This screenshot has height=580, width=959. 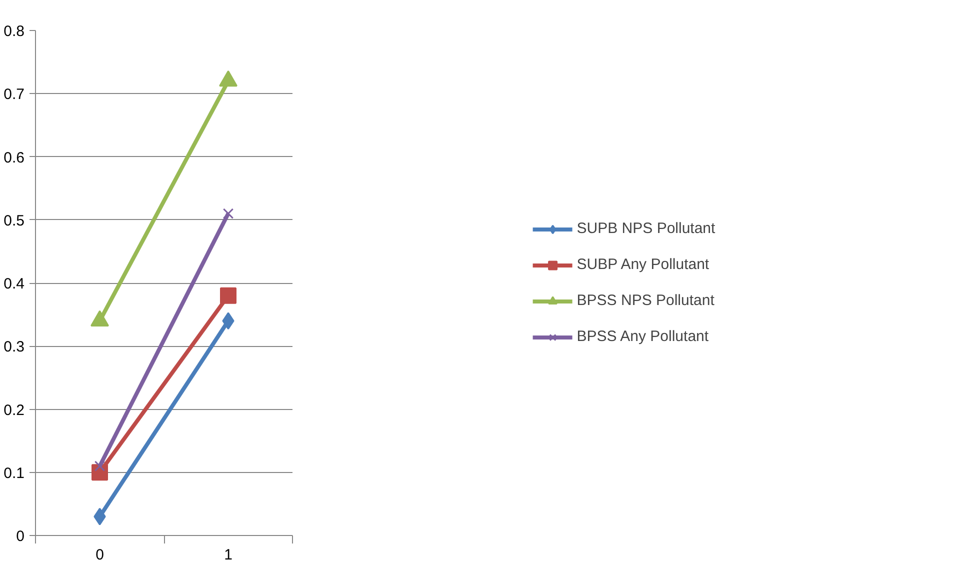 I want to click on y-tick-label: 0.5, so click(x=14, y=221).